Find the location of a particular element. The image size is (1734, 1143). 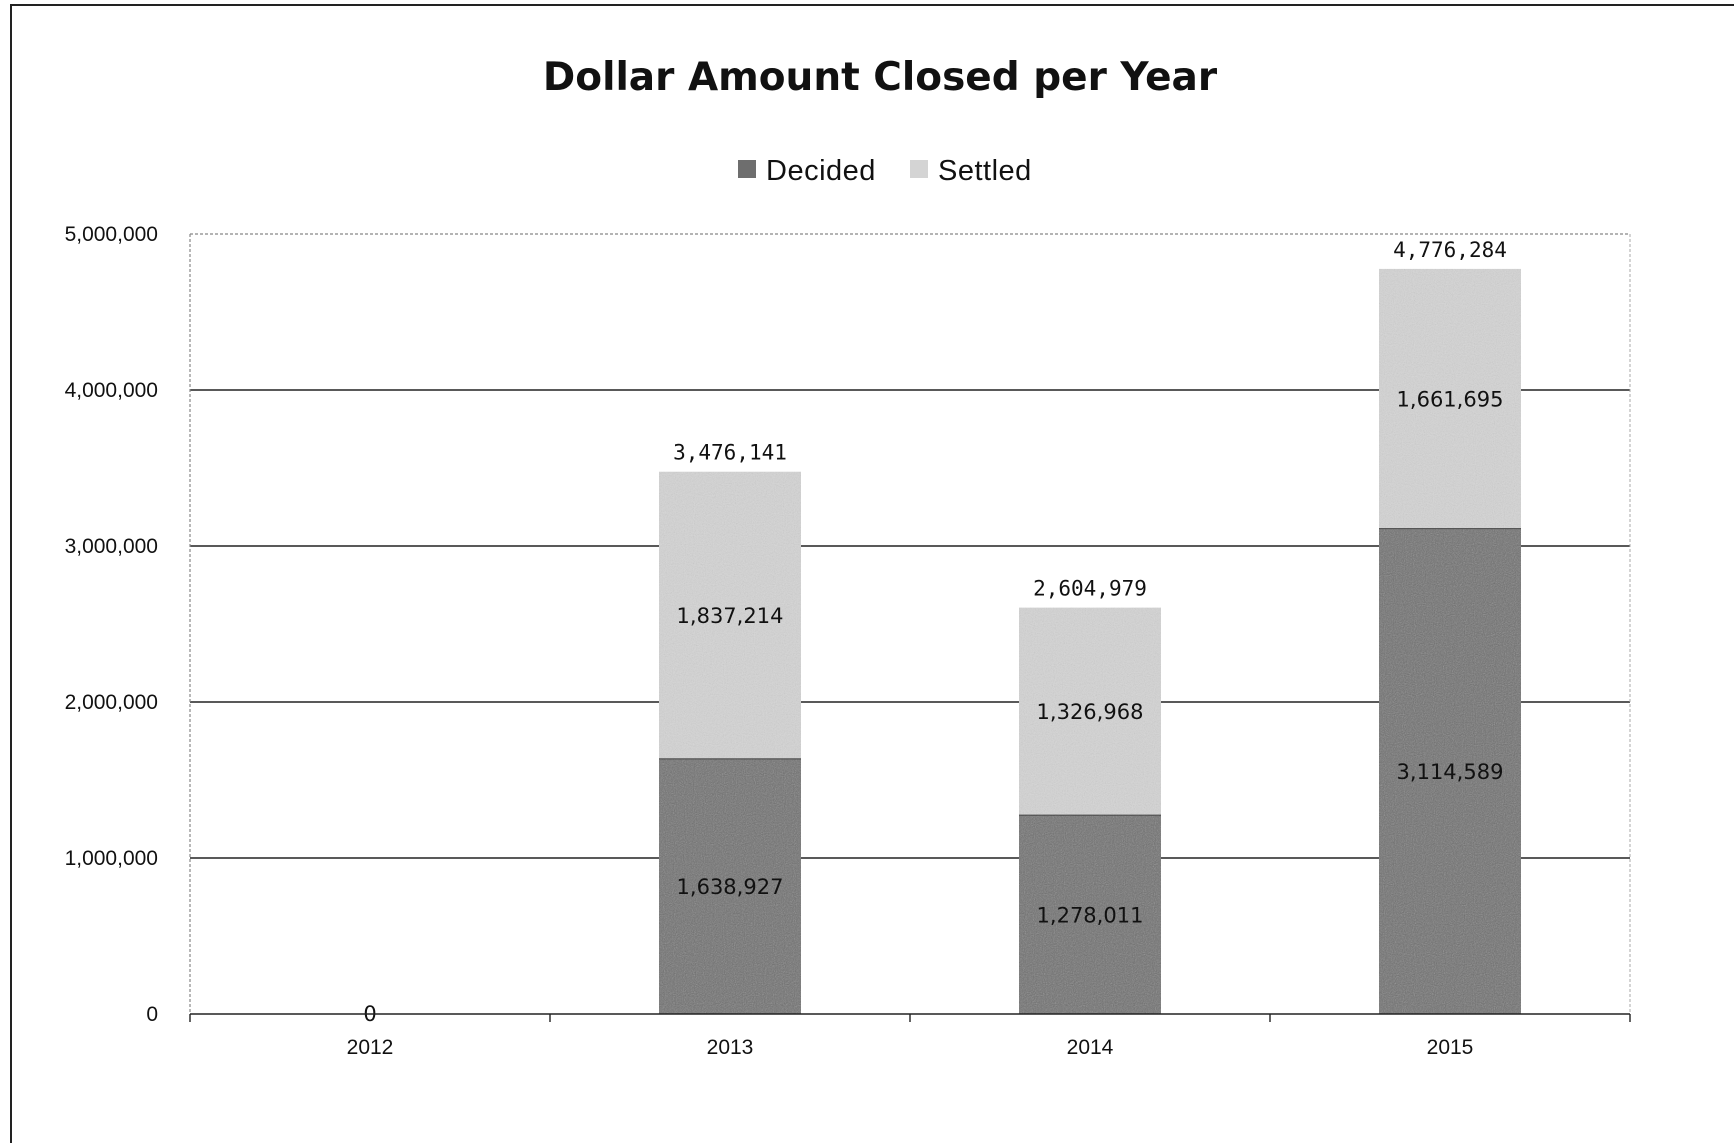

y-tick-label: 5,000,000 is located at coordinates (111, 234).